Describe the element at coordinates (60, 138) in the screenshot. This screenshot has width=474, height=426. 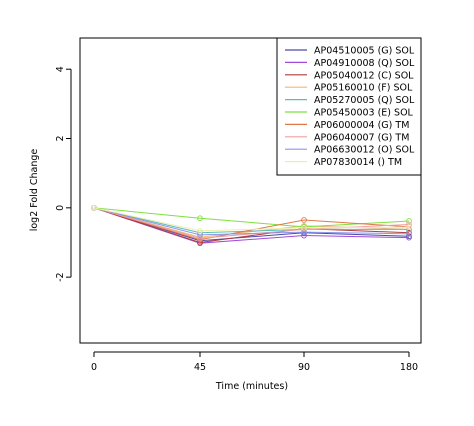
I see `y-tick-label: 2` at that location.